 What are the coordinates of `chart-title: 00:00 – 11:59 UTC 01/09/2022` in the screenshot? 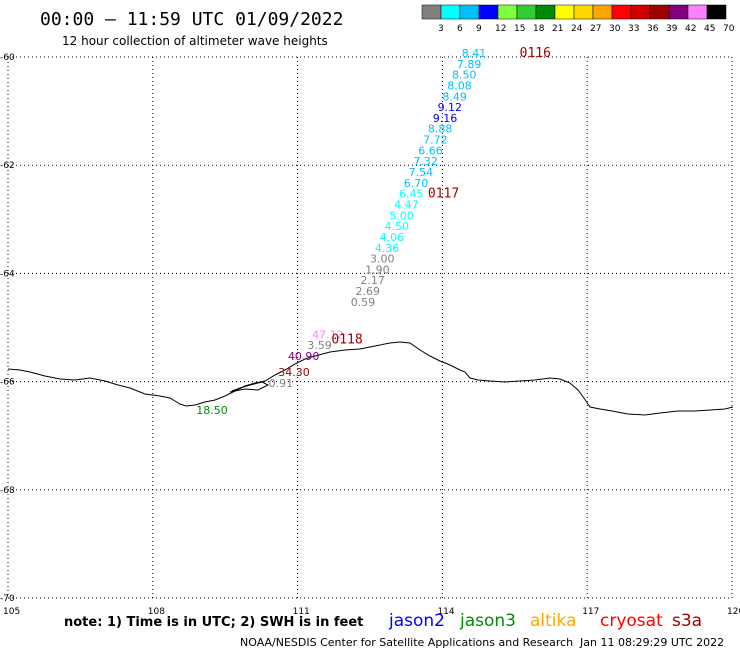 It's located at (191, 19).